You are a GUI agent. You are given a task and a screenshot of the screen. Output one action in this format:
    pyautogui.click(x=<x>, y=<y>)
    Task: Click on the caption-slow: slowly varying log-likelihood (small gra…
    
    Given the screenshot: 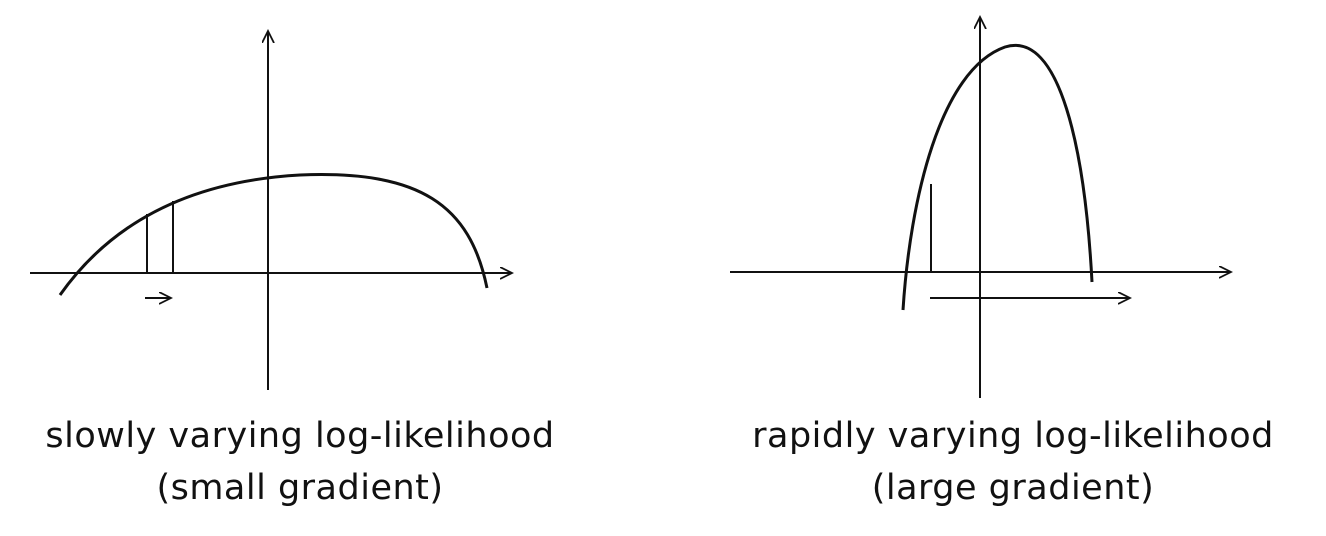 What is the action you would take?
    pyautogui.click(x=300, y=462)
    